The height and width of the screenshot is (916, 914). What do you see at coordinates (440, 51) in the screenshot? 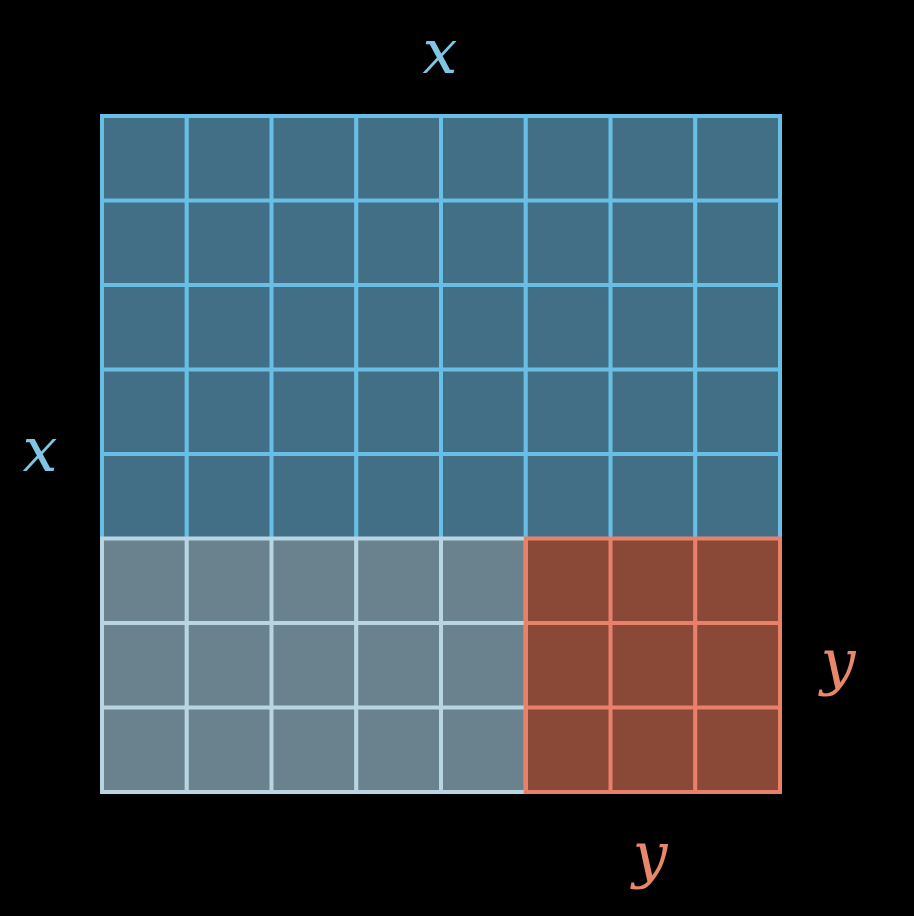
I see `label-top-x: x` at bounding box center [440, 51].